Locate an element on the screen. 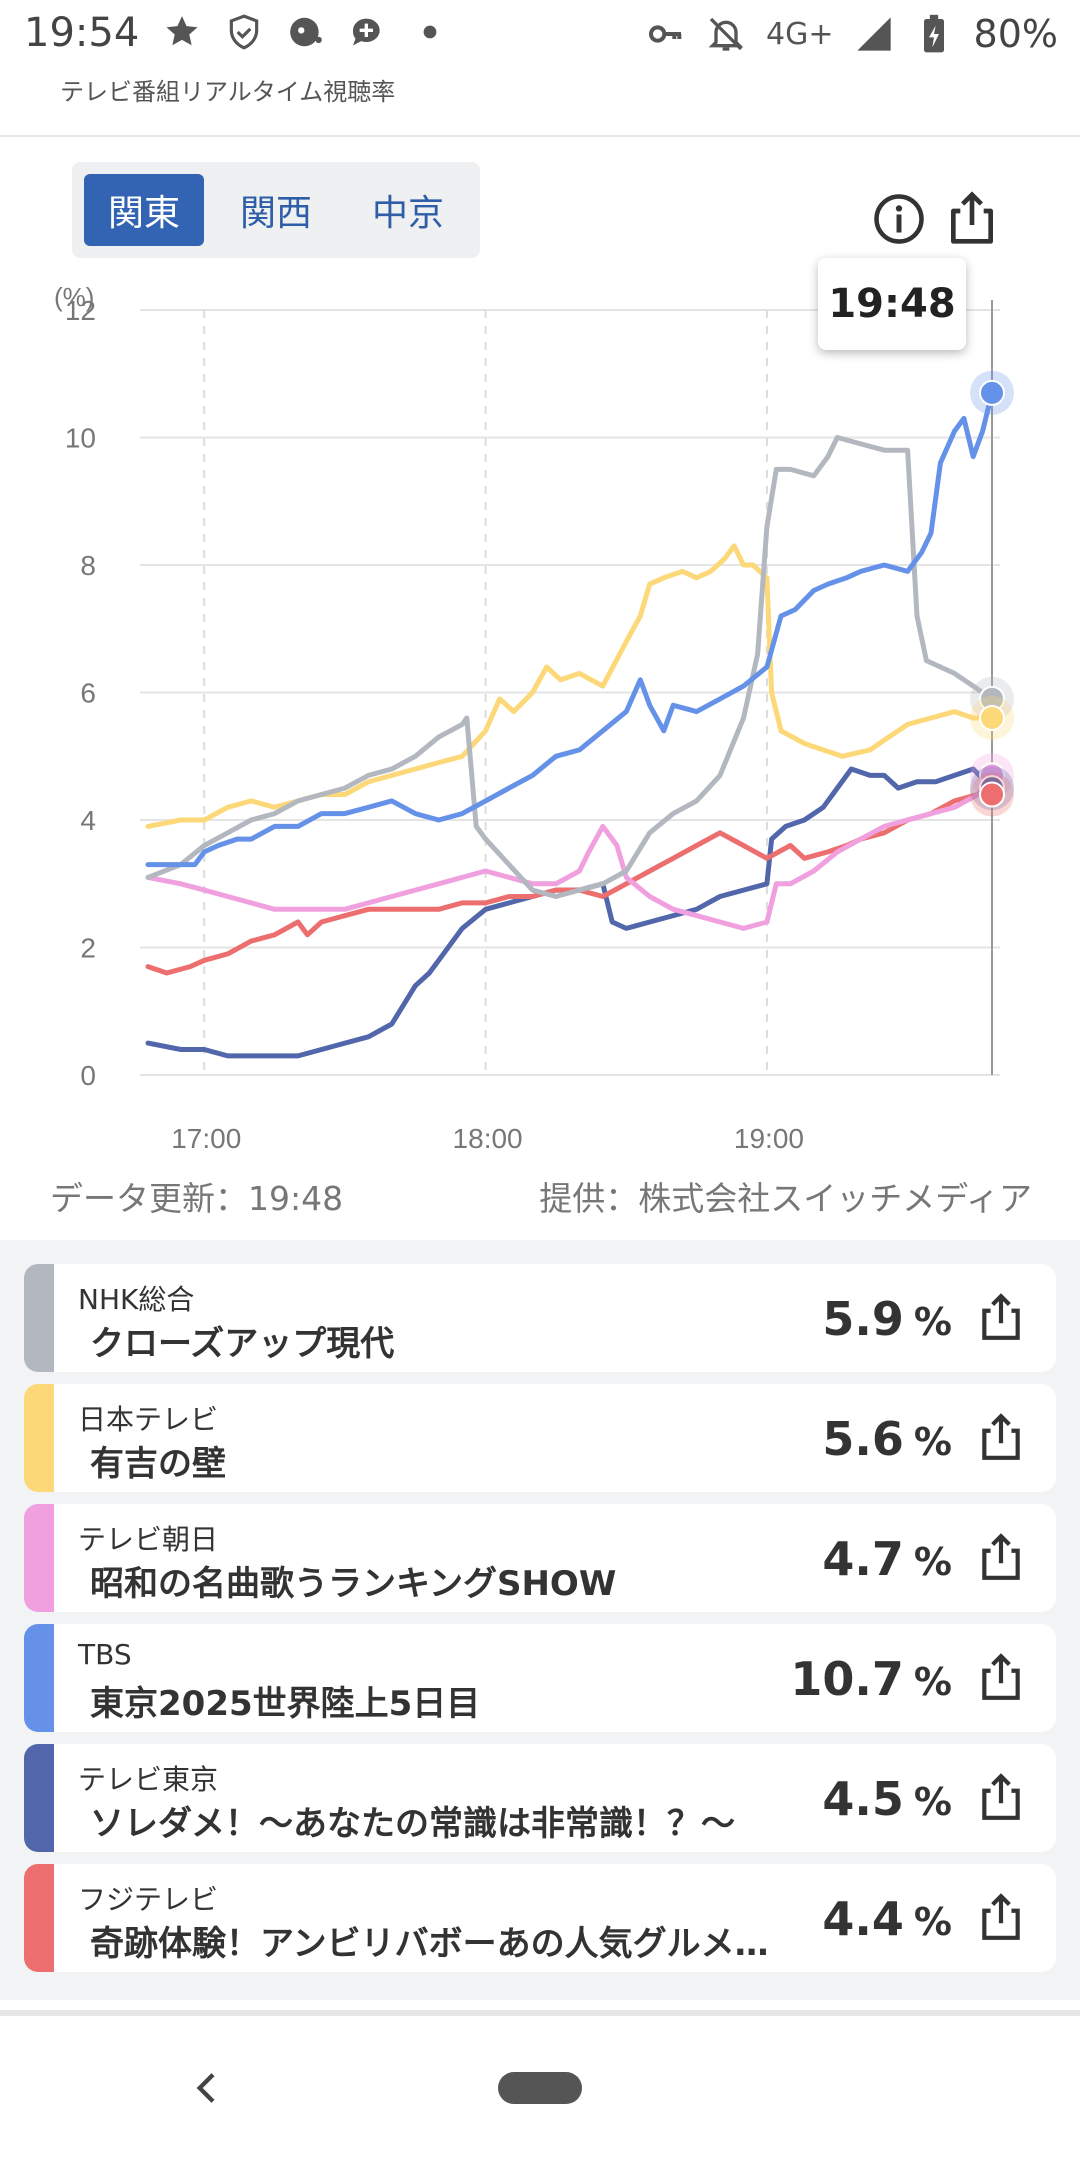 This screenshot has height=2160, width=1080. app-title: テレビ番組リアルタイム視聴率 is located at coordinates (228, 92).